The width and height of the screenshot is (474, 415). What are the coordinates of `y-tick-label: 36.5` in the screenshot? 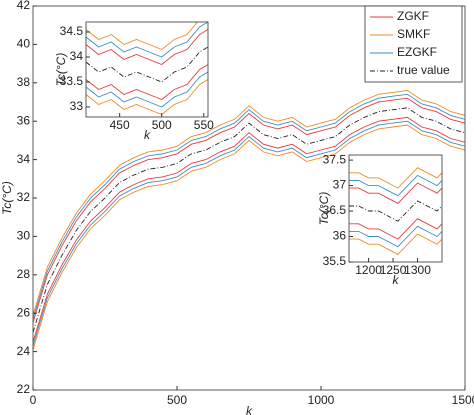 It's located at (335, 210).